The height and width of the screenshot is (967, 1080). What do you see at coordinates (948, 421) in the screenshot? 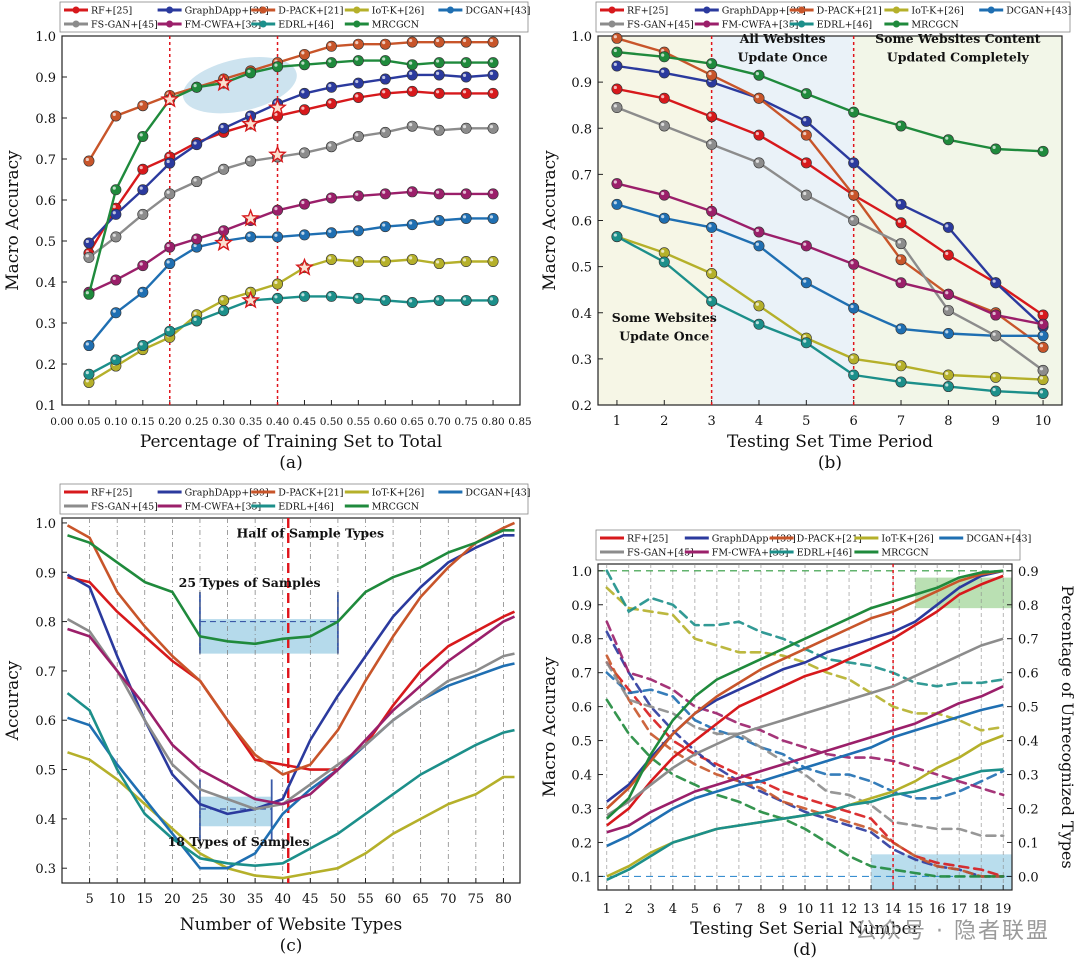
I see `x-tick-label: 8` at bounding box center [948, 421].